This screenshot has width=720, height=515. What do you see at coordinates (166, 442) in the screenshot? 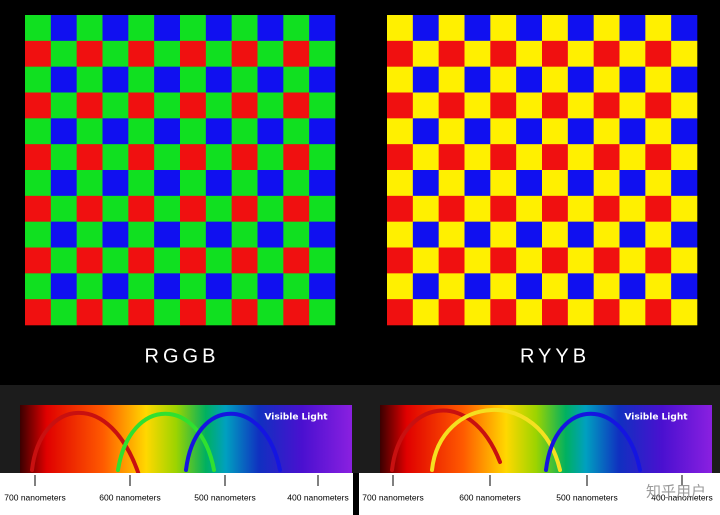
I see `green-response` at bounding box center [166, 442].